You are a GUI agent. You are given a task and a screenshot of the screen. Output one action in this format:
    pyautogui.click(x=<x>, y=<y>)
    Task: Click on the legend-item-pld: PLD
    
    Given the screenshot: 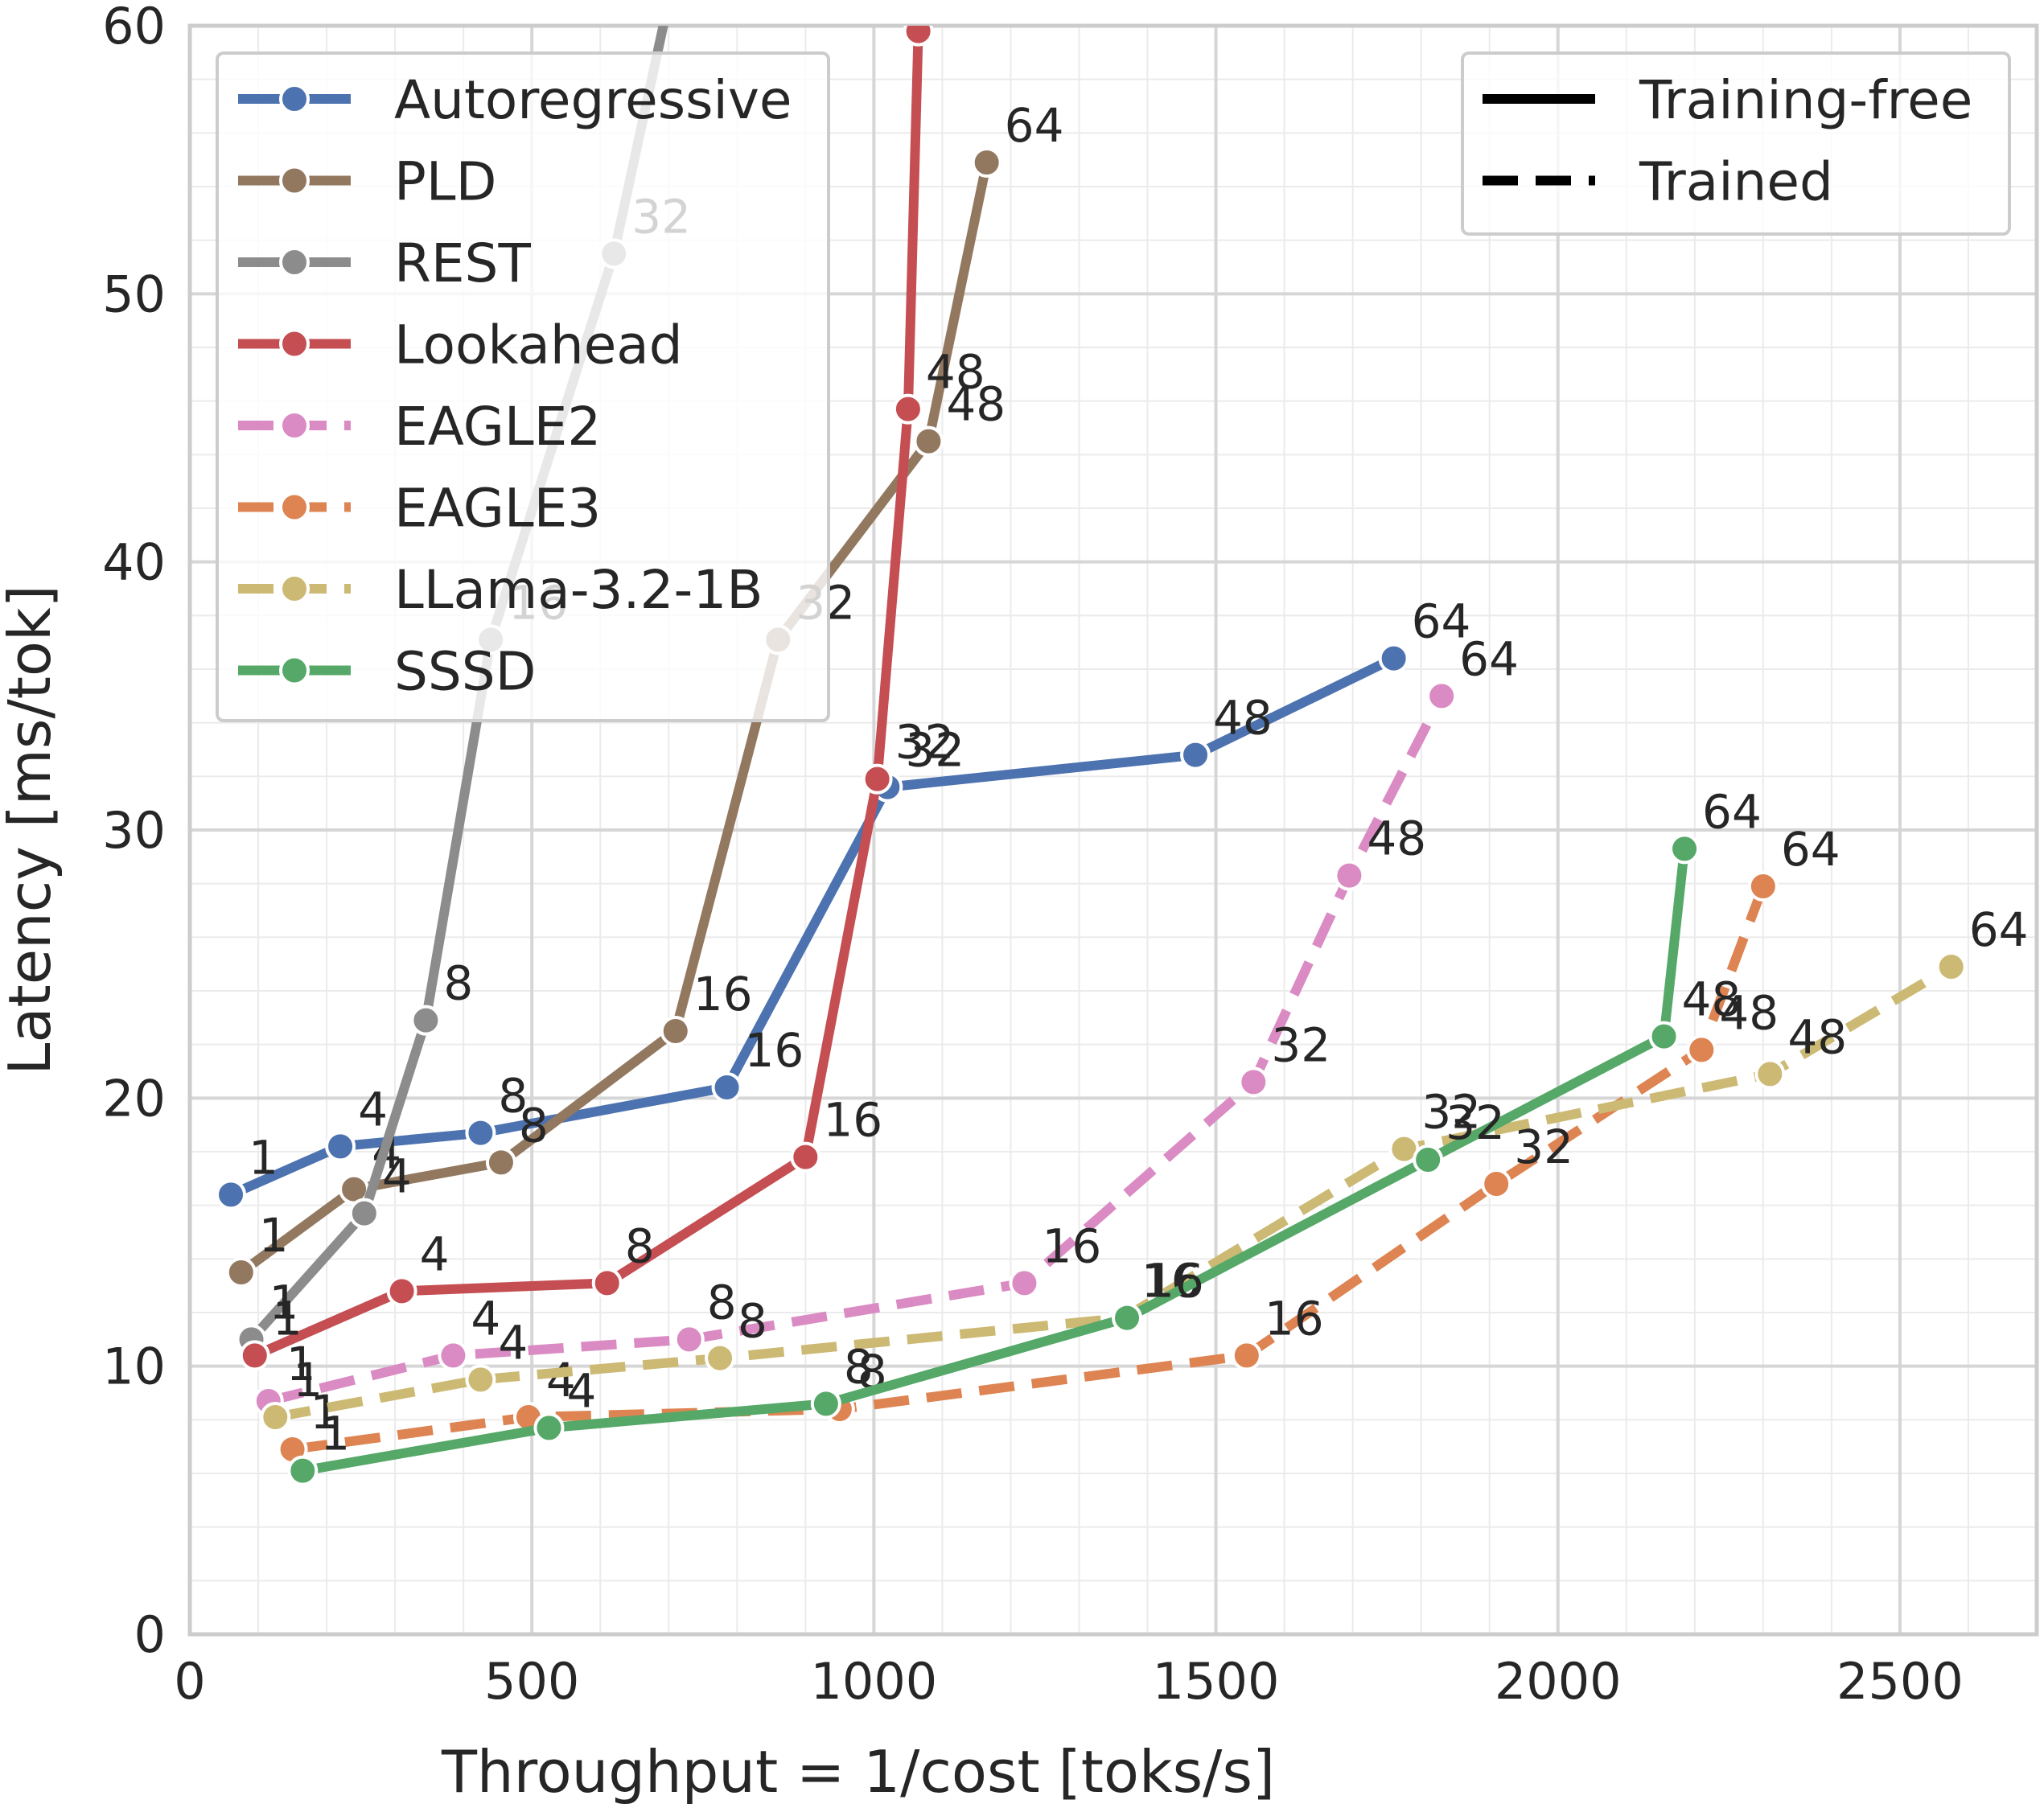 What is the action you would take?
    pyautogui.click(x=367, y=182)
    